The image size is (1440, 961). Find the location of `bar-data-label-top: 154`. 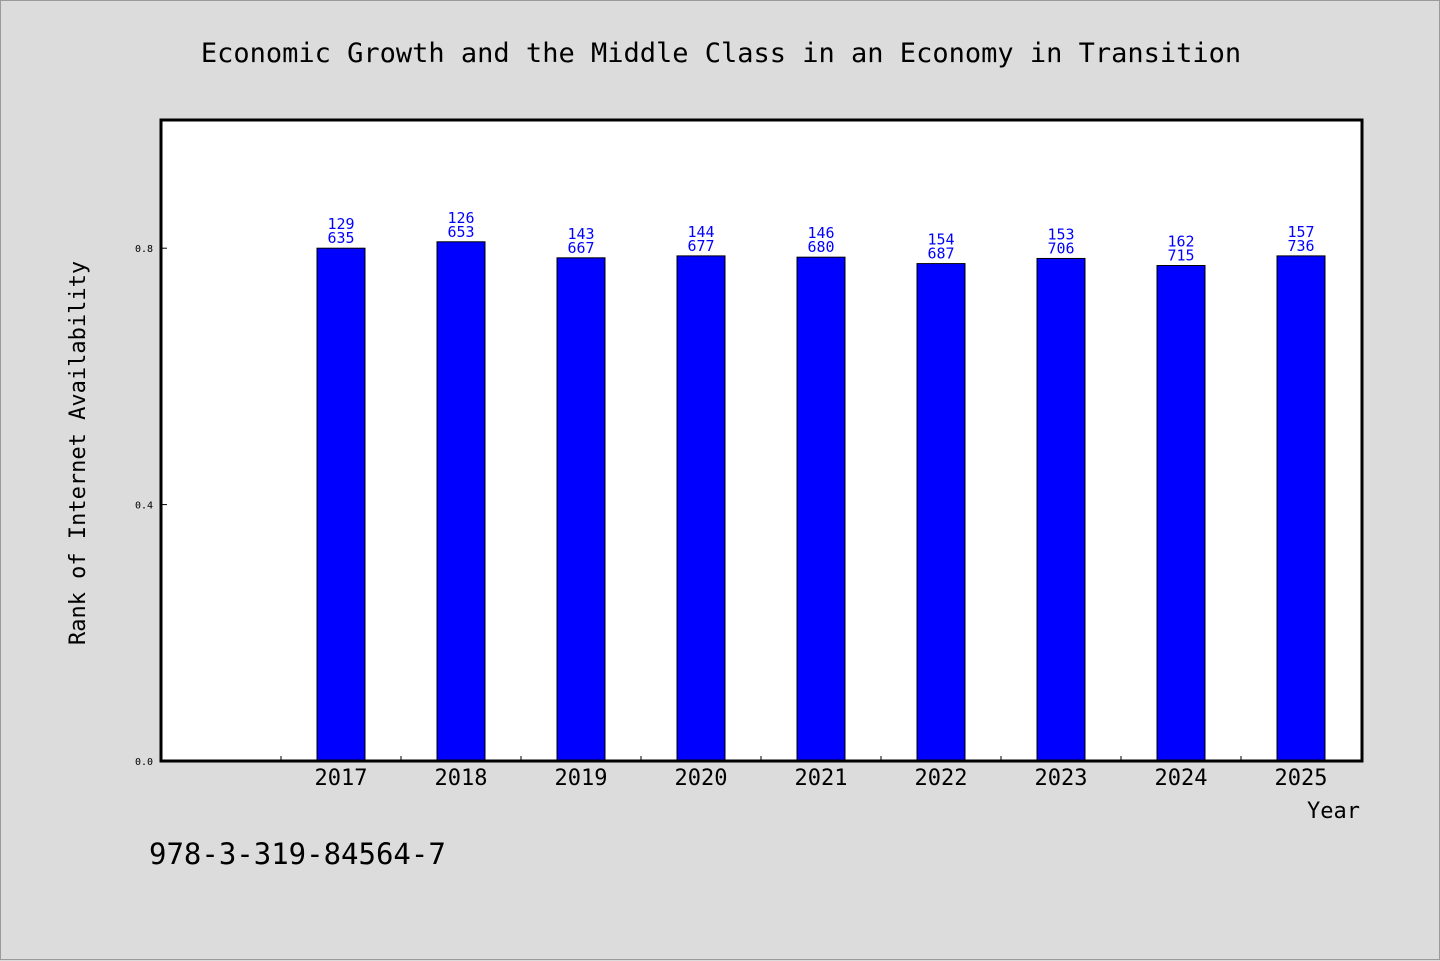

bar-data-label-top: 154 is located at coordinates (940, 240).